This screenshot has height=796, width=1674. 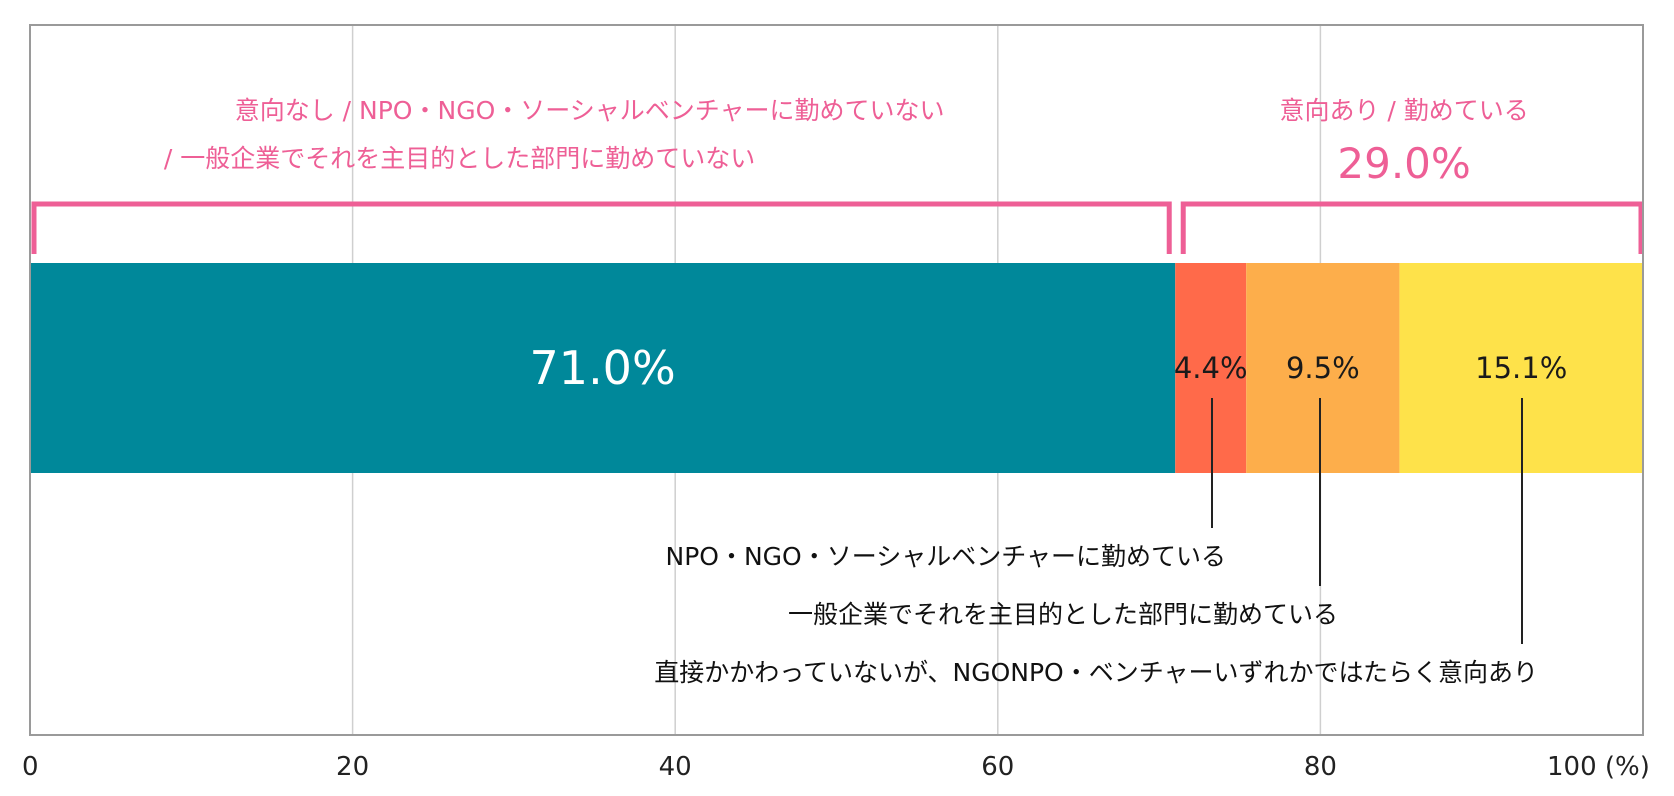 I want to click on data-label-2: 4.4%, so click(x=1211, y=368).